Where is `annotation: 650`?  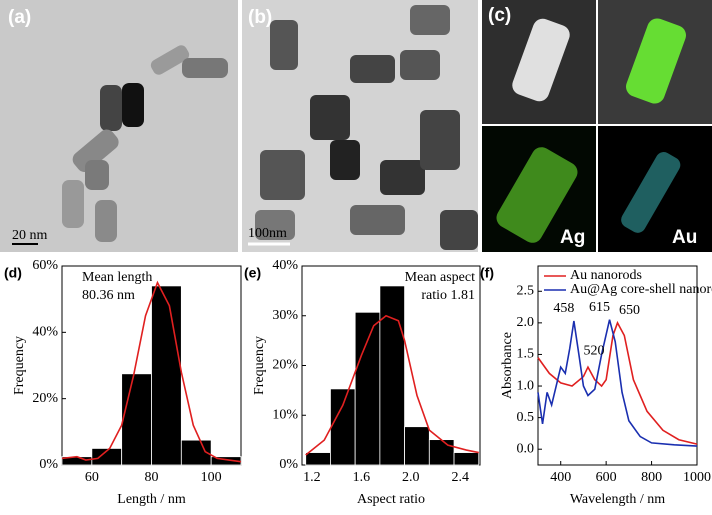 annotation: 650 is located at coordinates (629, 310).